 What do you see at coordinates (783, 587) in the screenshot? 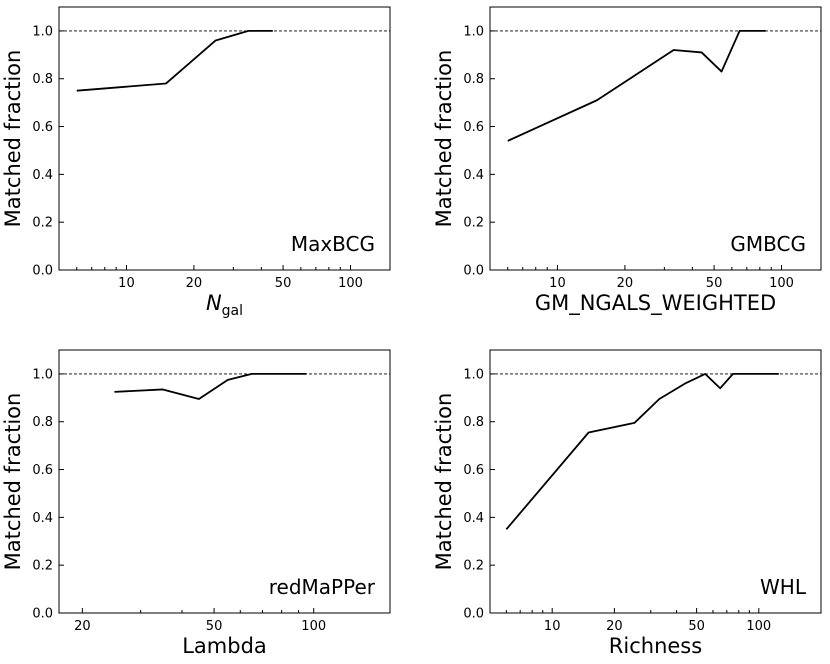
I see `panel-label: WHL` at bounding box center [783, 587].